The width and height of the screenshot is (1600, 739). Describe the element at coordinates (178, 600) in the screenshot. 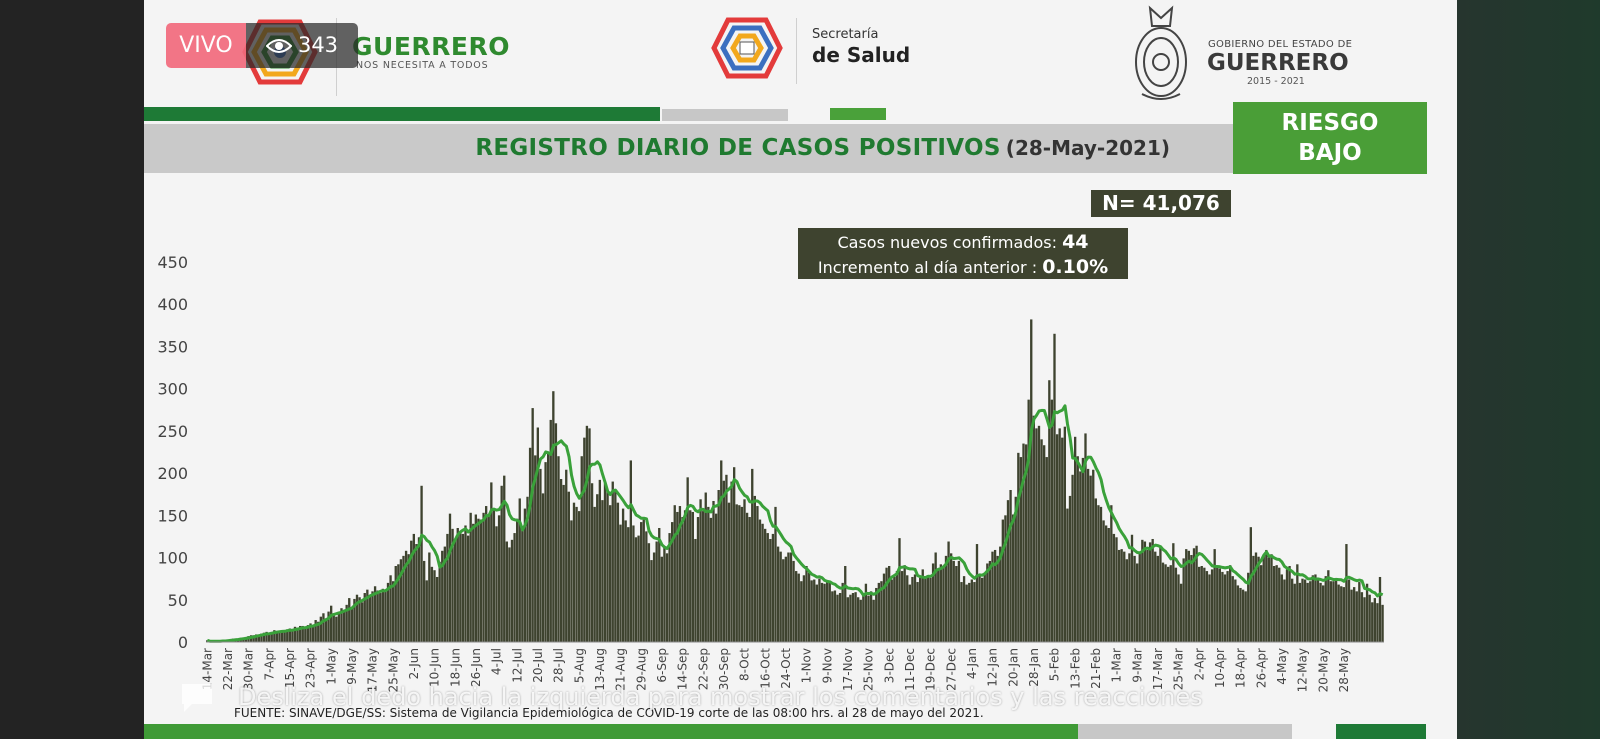

I see `y-tick-label: 50` at that location.